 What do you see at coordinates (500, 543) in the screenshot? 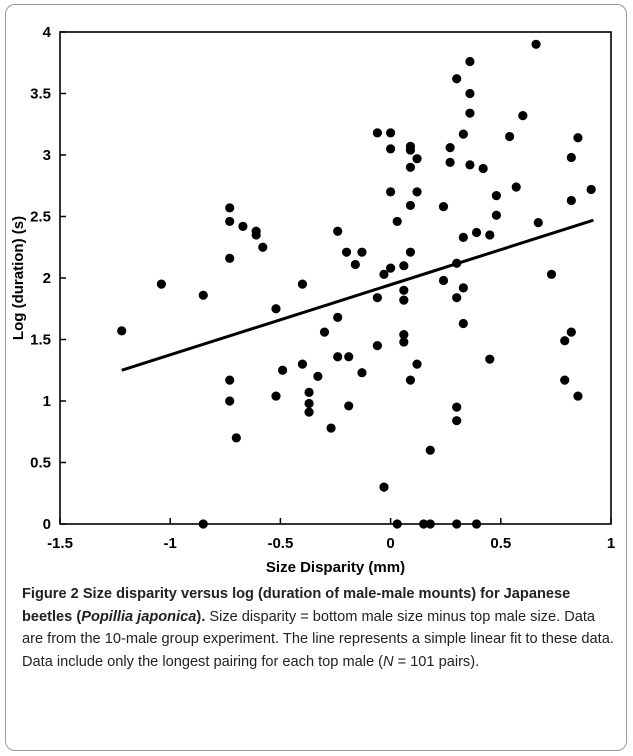
I see `x-tick-label: 0.5` at bounding box center [500, 543].